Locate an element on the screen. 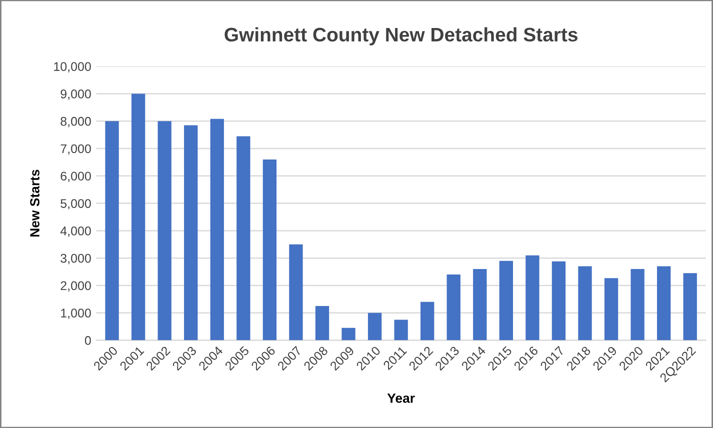  y-tick-label: 8,000 is located at coordinates (75, 122).